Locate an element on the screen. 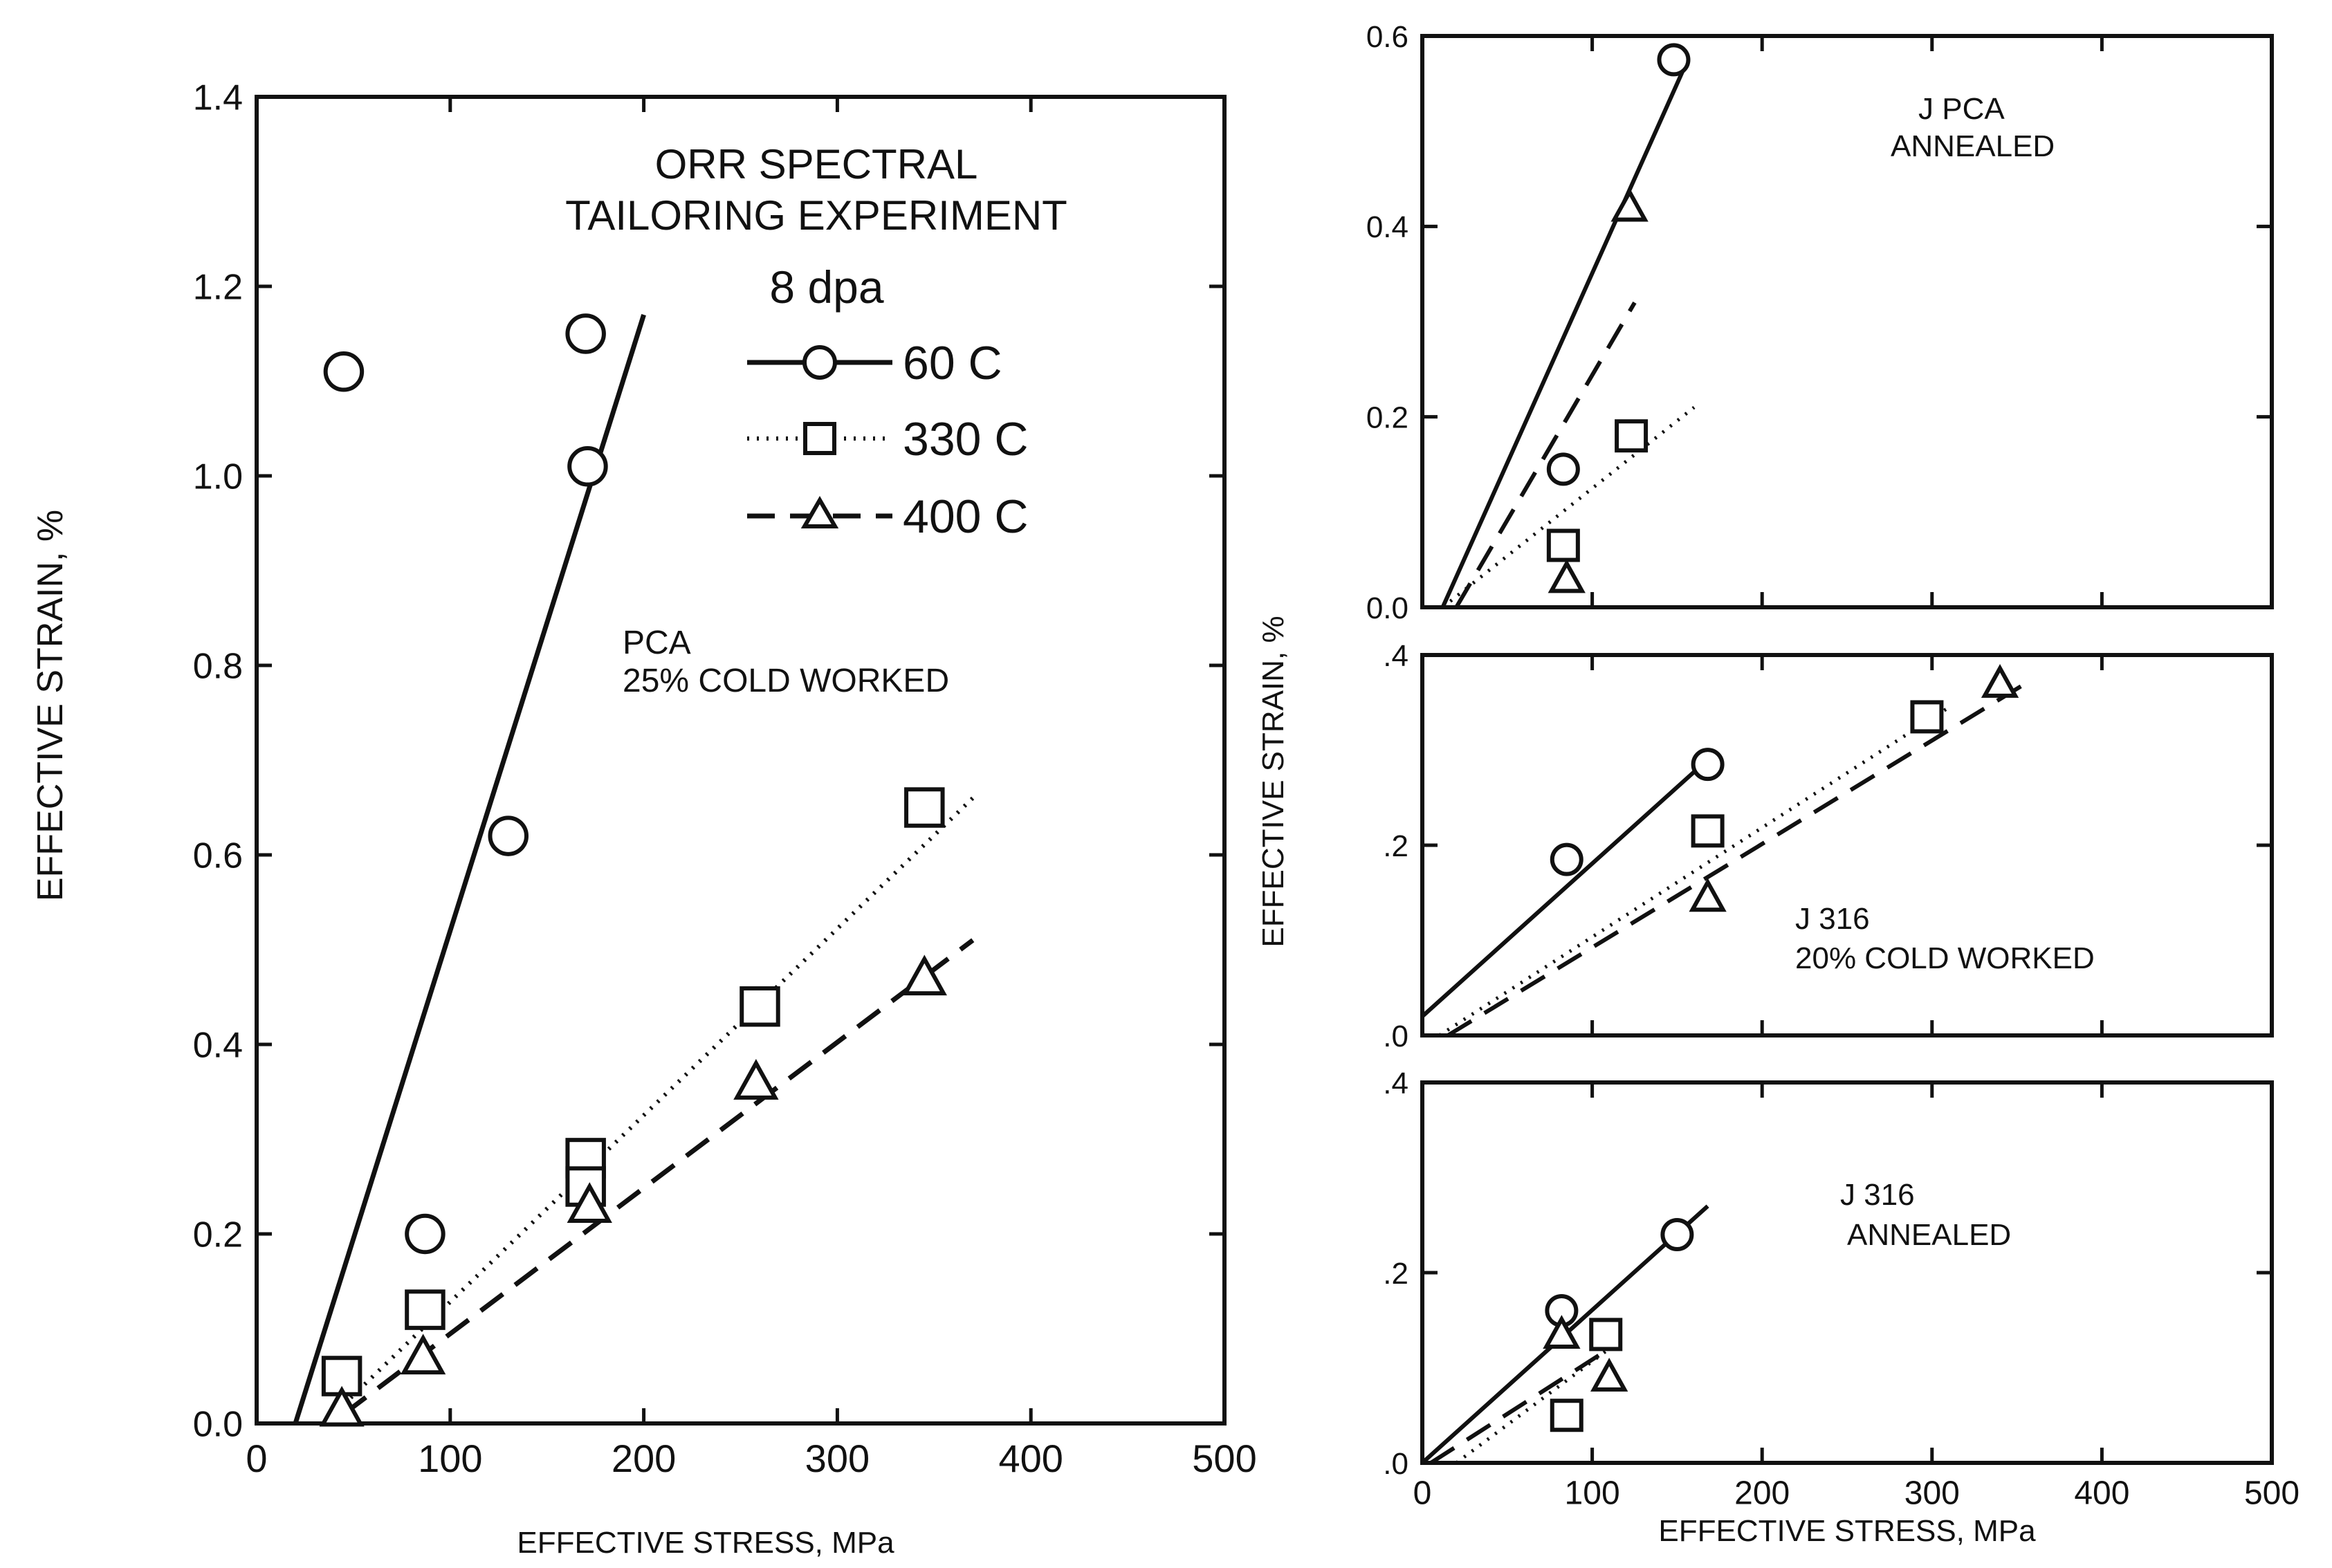  x-tick-label: 300 is located at coordinates (1932, 1493).